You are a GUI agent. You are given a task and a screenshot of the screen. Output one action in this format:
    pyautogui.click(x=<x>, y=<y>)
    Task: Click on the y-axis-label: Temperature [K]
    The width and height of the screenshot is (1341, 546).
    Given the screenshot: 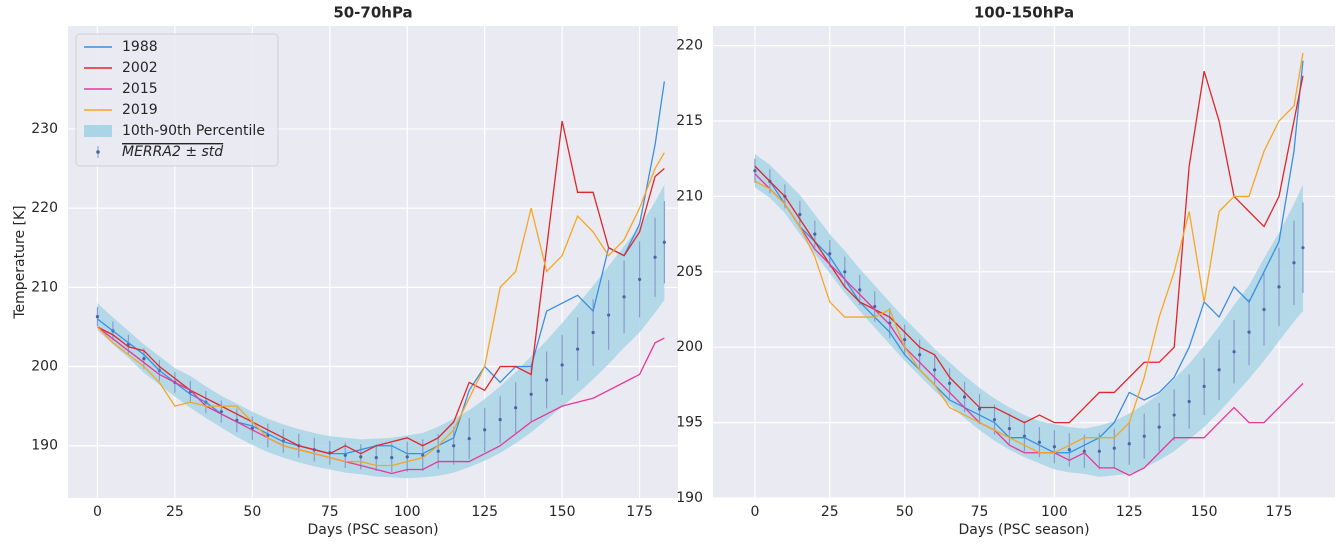 What is the action you would take?
    pyautogui.click(x=20, y=262)
    